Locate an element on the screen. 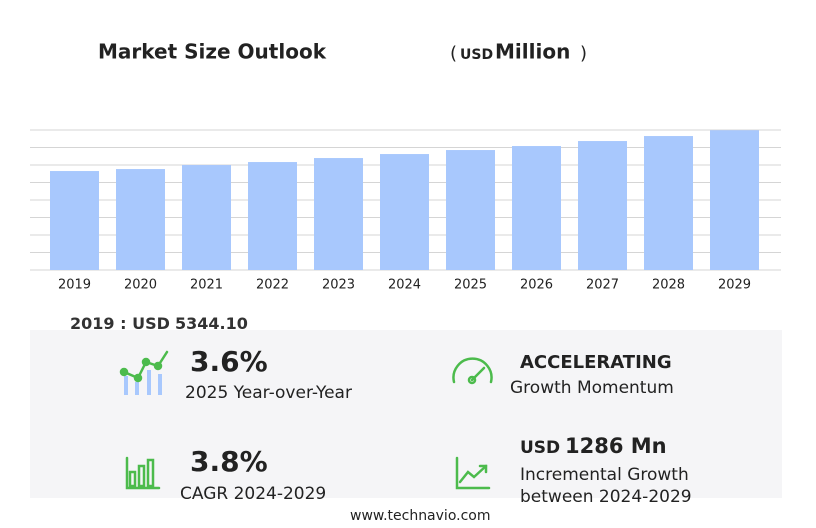 The width and height of the screenshot is (816, 528). chart-title: Market Size Outlook is located at coordinates (212, 52).